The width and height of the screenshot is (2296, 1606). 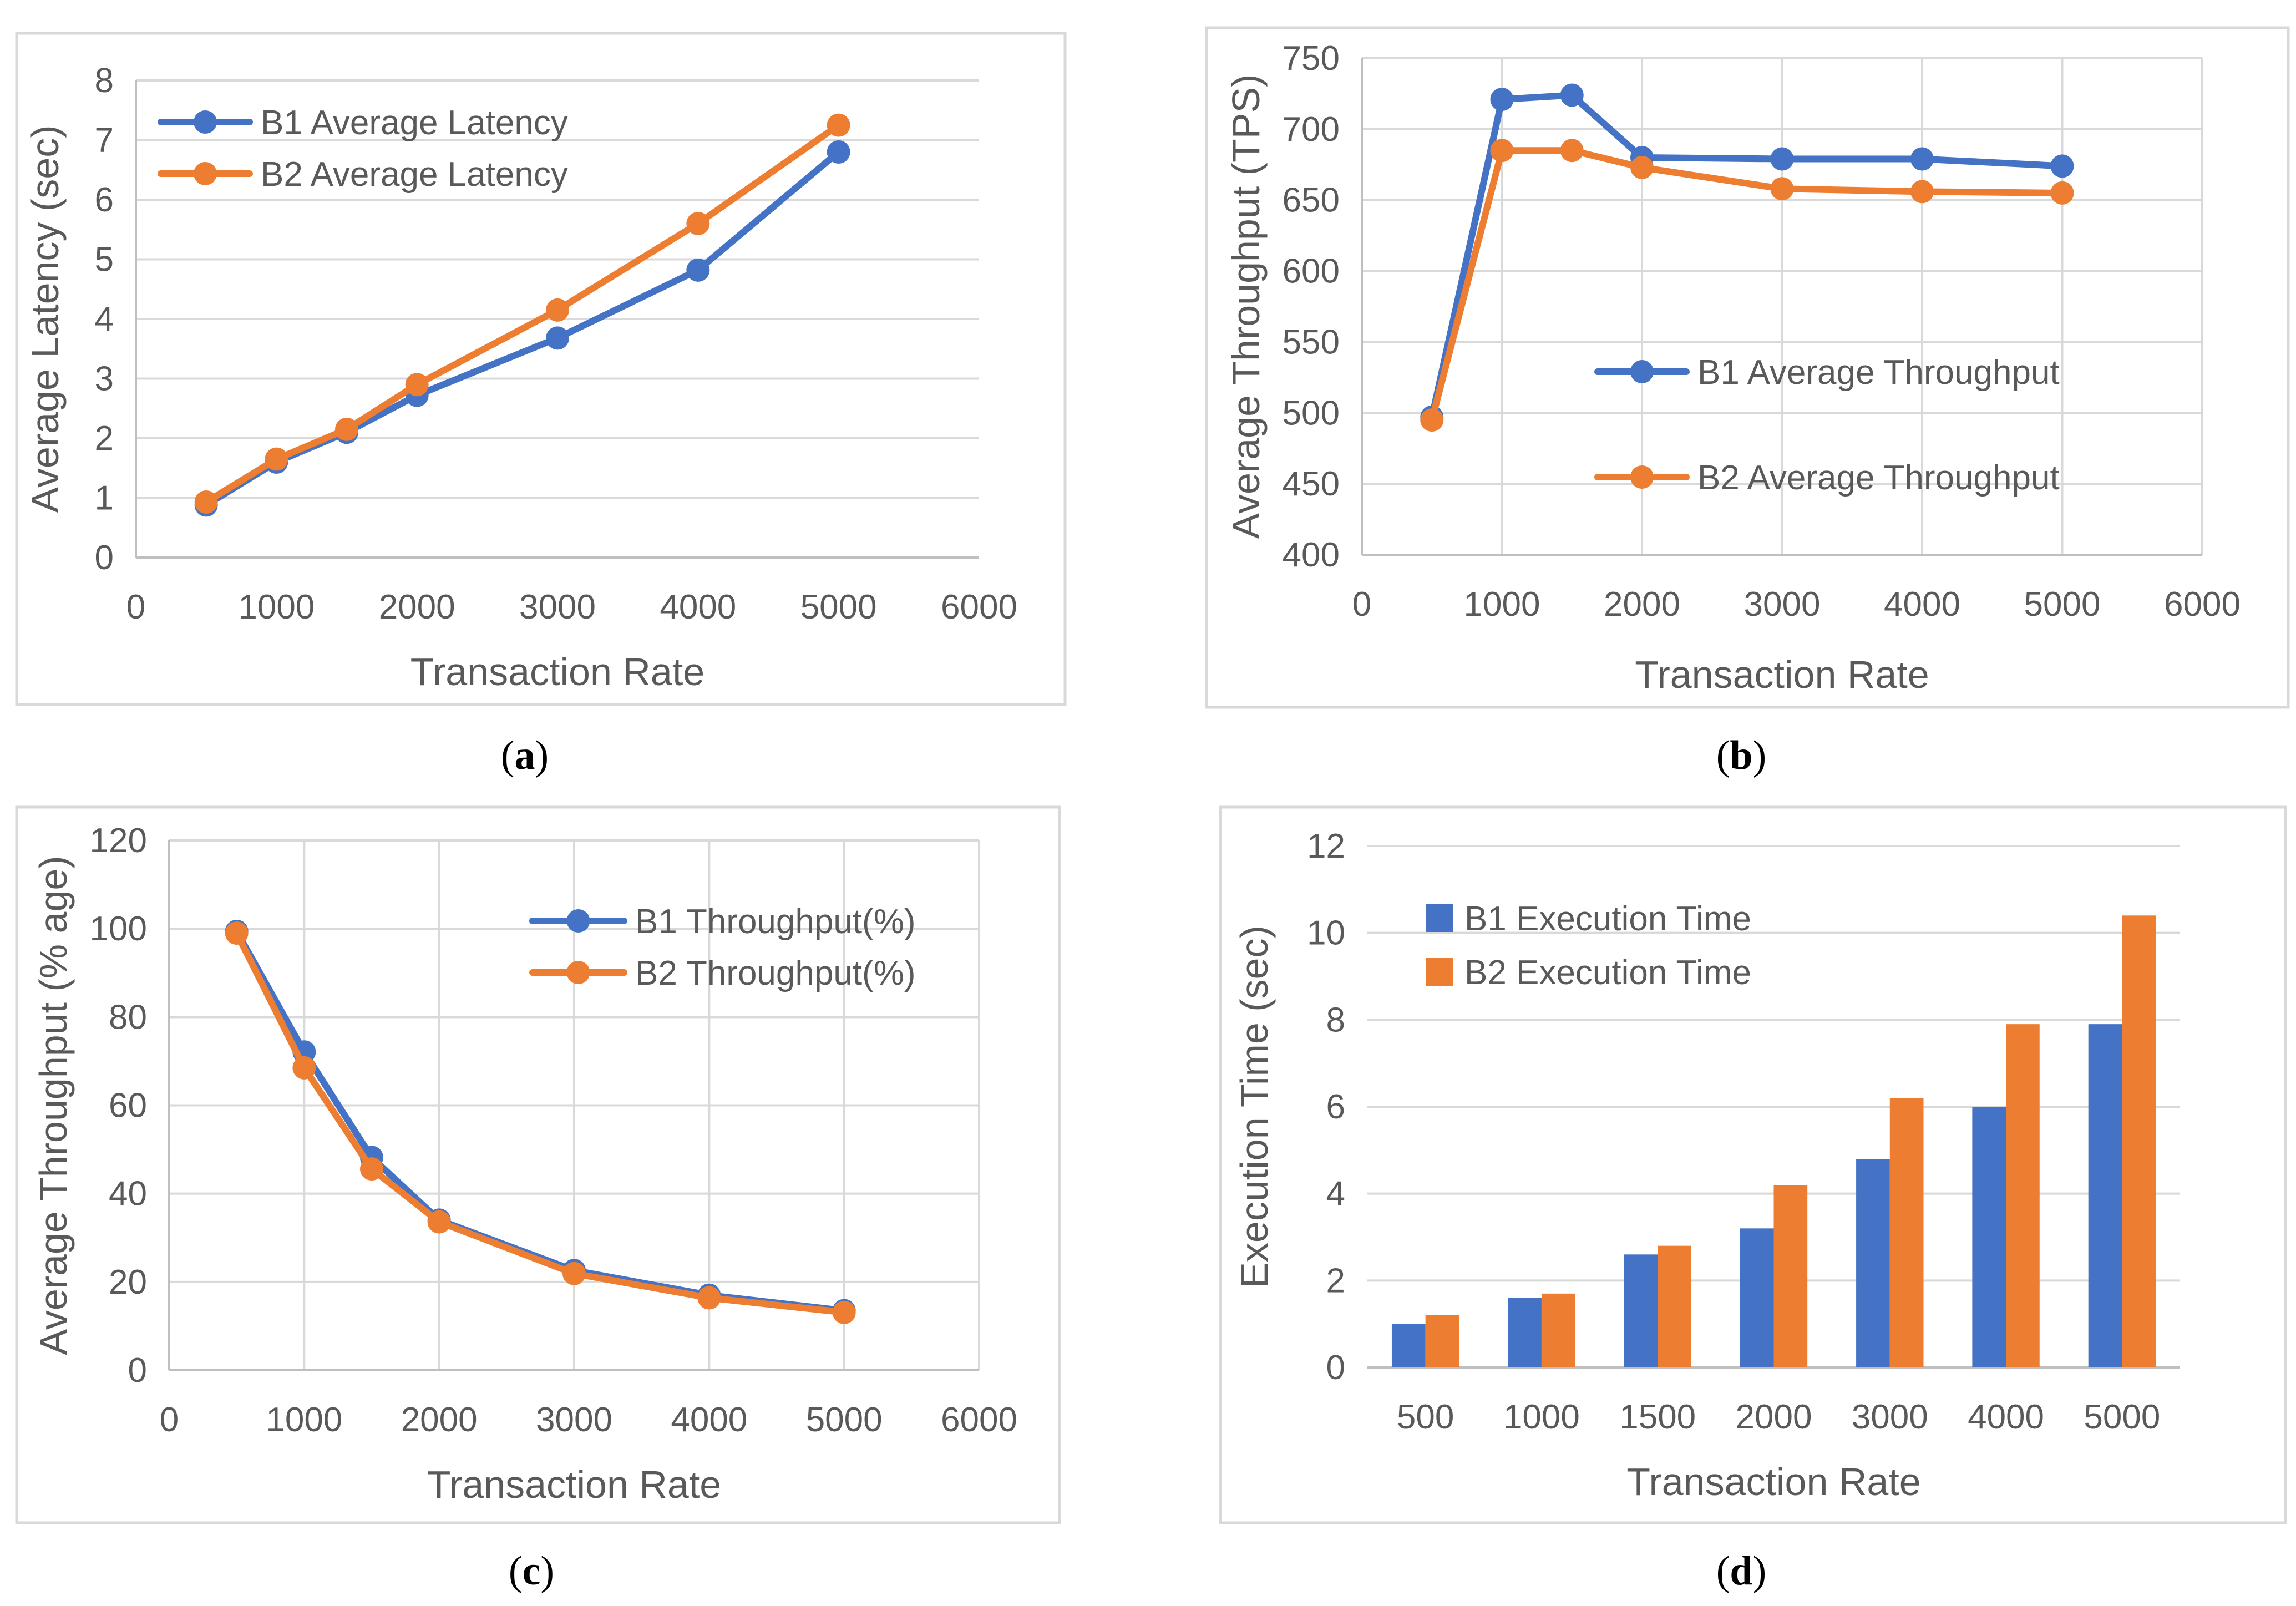 I want to click on y-tick-label: 60, so click(x=128, y=1106).